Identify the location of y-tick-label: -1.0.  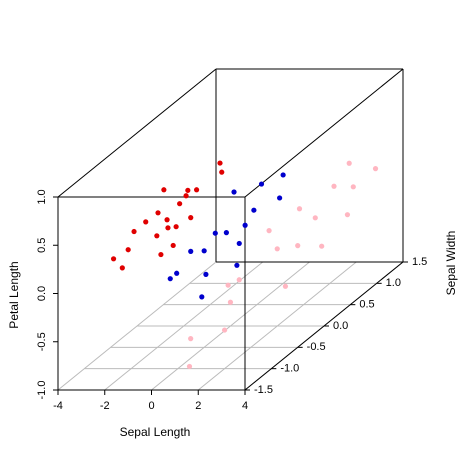
(289, 369).